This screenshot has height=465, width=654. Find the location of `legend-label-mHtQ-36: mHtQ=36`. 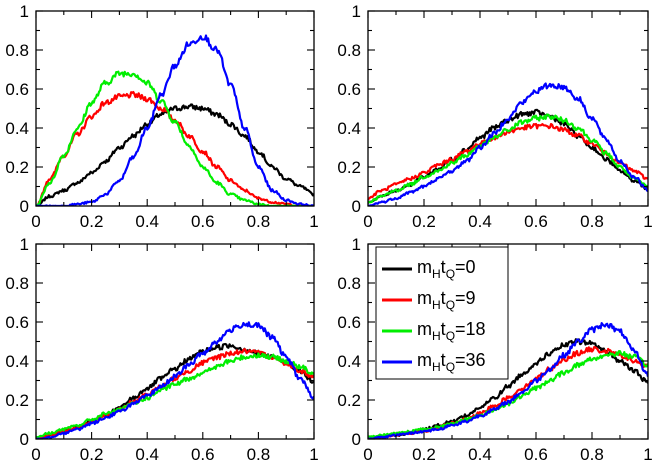

legend-label-mHtQ-36: mHtQ=36 is located at coordinates (451, 362).